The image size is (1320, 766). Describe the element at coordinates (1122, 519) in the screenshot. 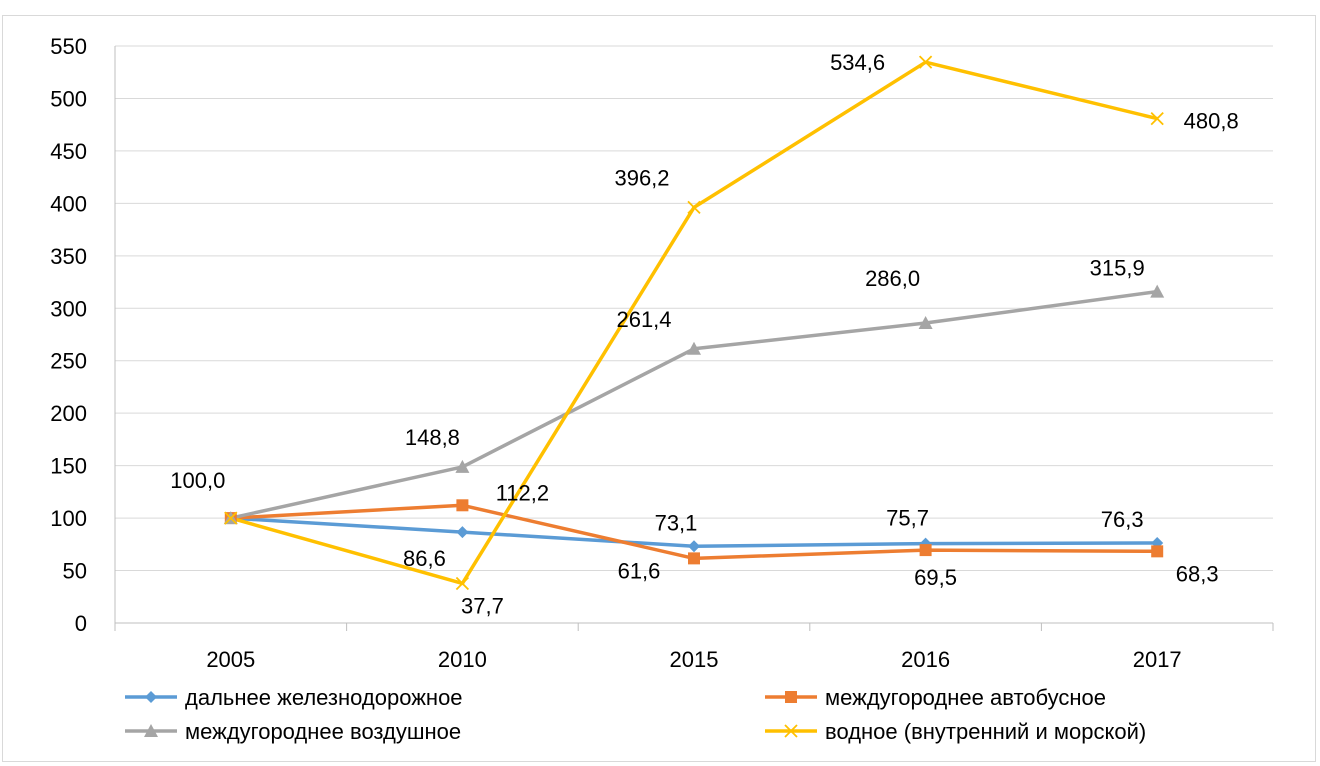

I see `data-label: 76,3` at that location.